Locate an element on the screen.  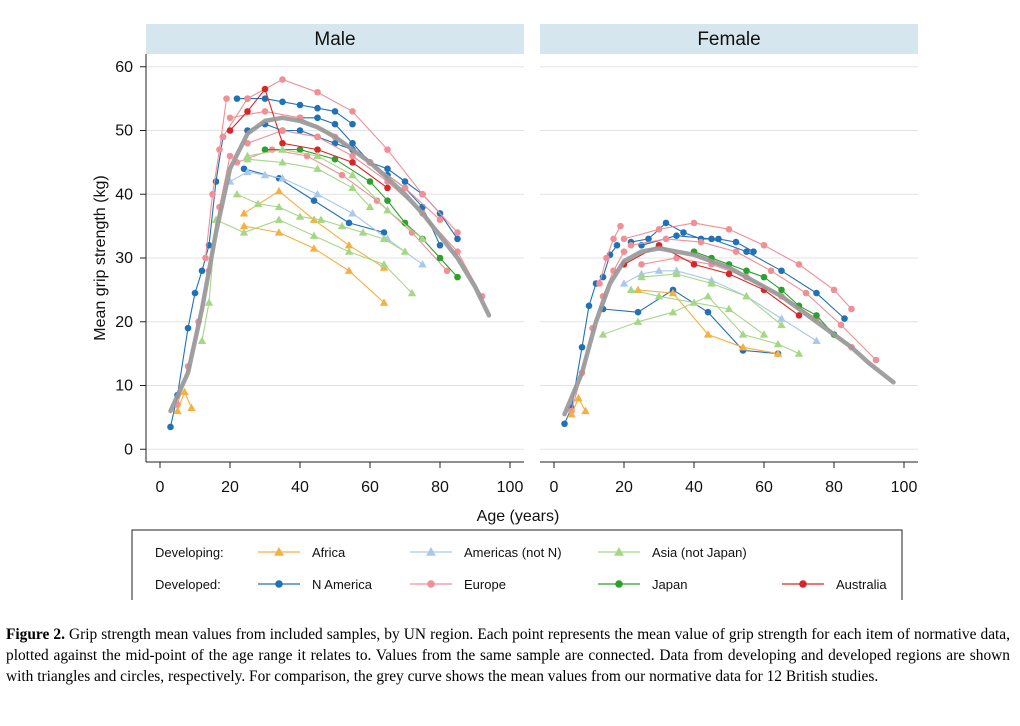
legend-box is located at coordinates (517, 564).